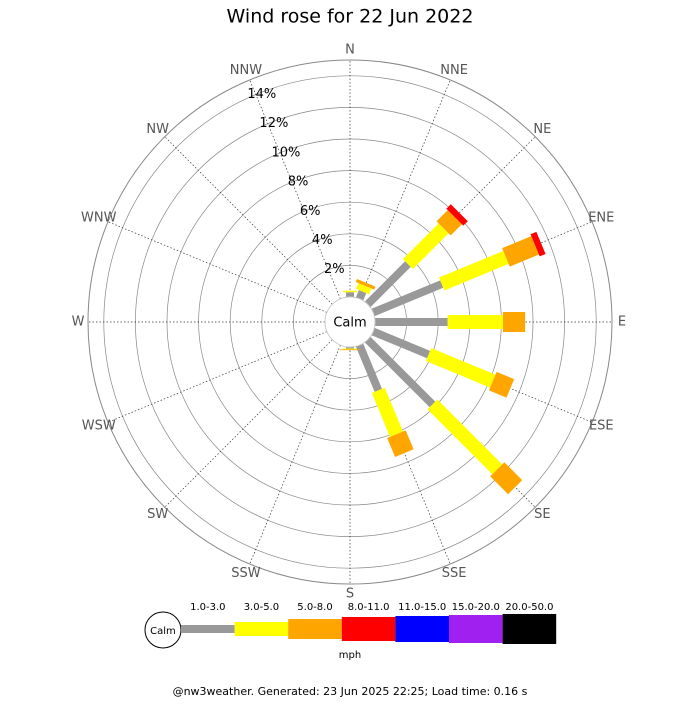 The height and width of the screenshot is (704, 700). What do you see at coordinates (422, 607) in the screenshot?
I see `legend-label: 11.0-15.0` at bounding box center [422, 607].